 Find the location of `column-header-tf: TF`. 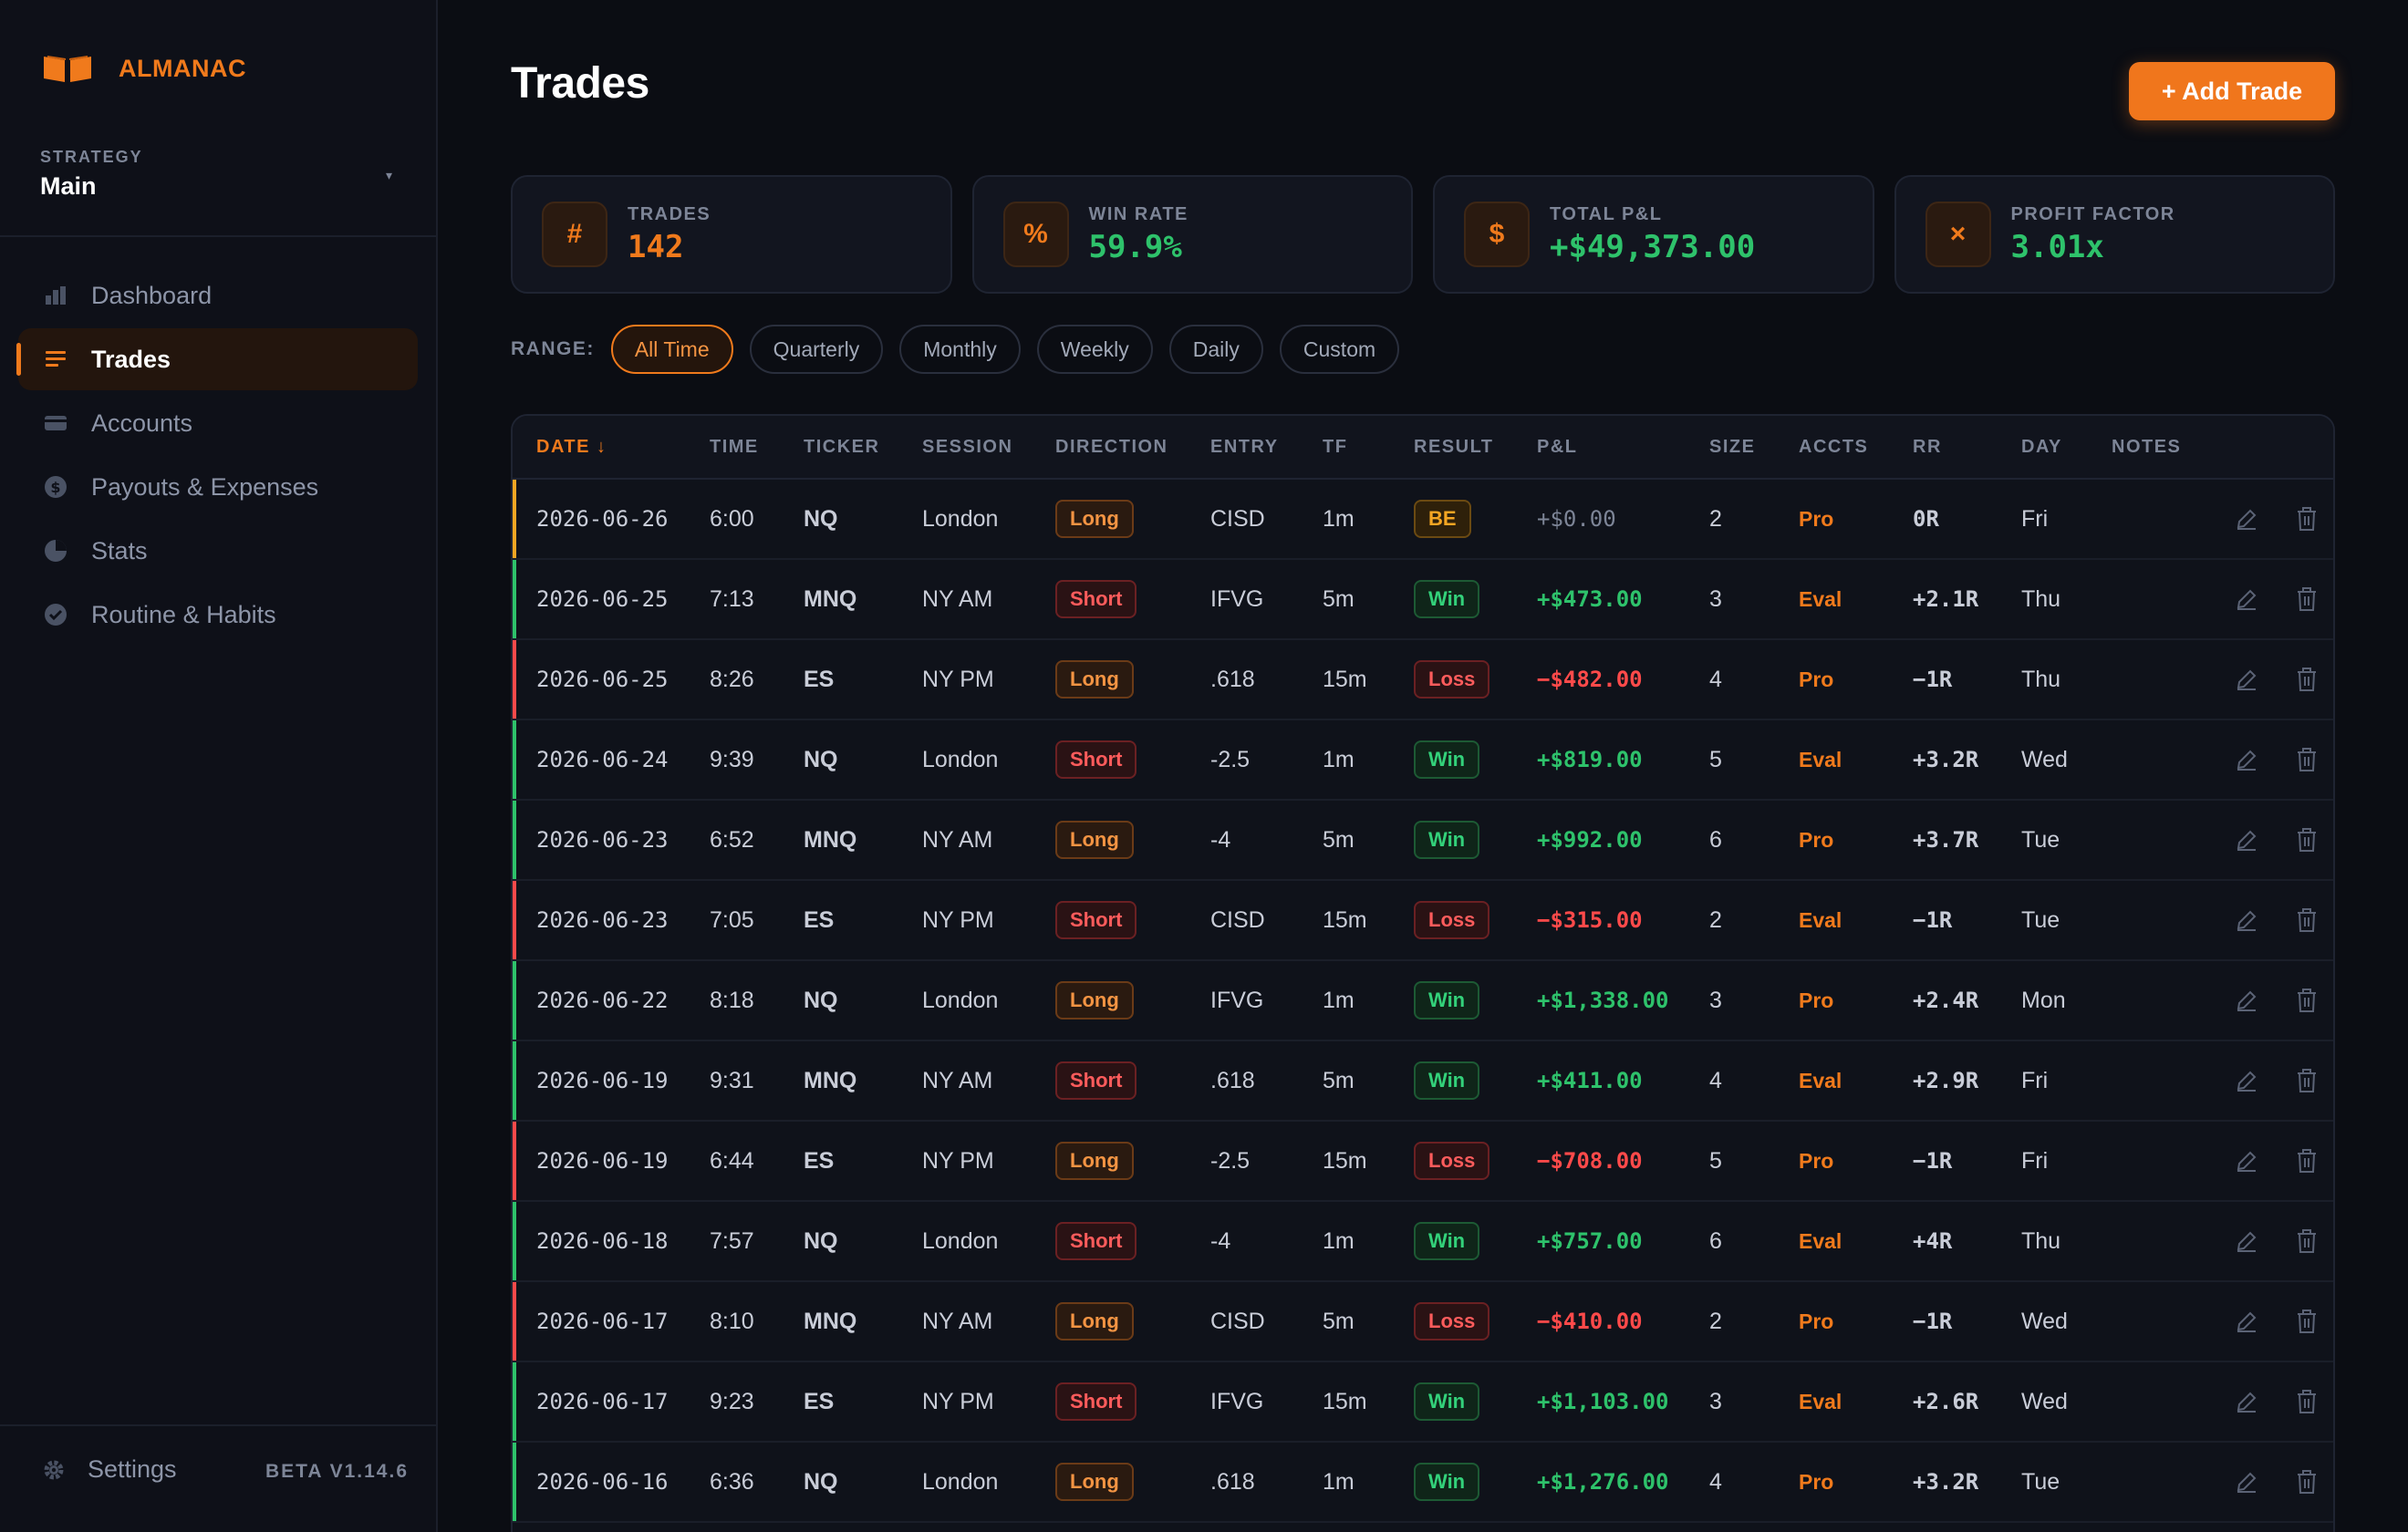

column-header-tf: TF is located at coordinates (1336, 446).